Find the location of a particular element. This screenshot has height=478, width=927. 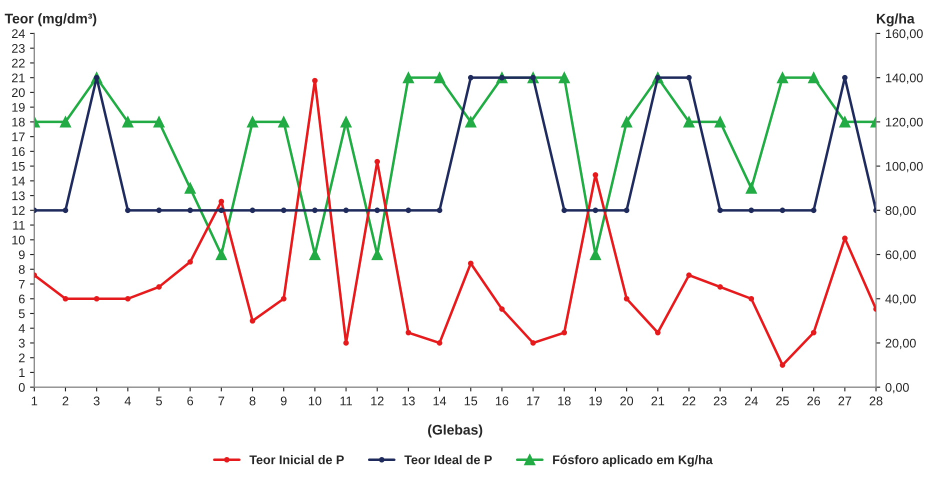

x-tick-label: 8 is located at coordinates (253, 401).